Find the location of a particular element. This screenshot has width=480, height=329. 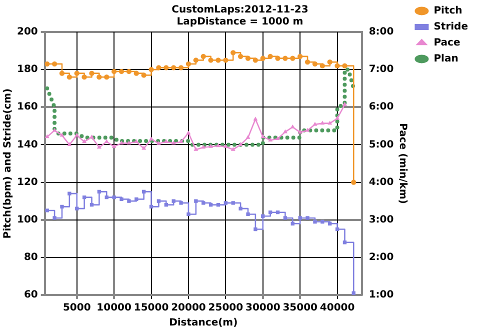

x-tick-label: 40000 is located at coordinates (337, 308).